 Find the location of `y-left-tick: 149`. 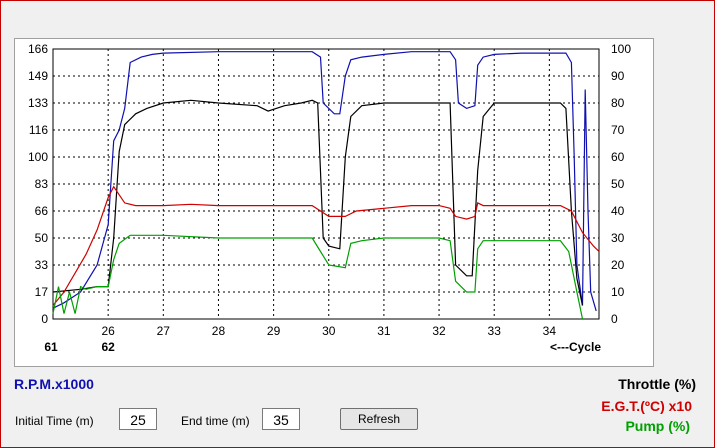

y-left-tick: 149 is located at coordinates (38, 76).